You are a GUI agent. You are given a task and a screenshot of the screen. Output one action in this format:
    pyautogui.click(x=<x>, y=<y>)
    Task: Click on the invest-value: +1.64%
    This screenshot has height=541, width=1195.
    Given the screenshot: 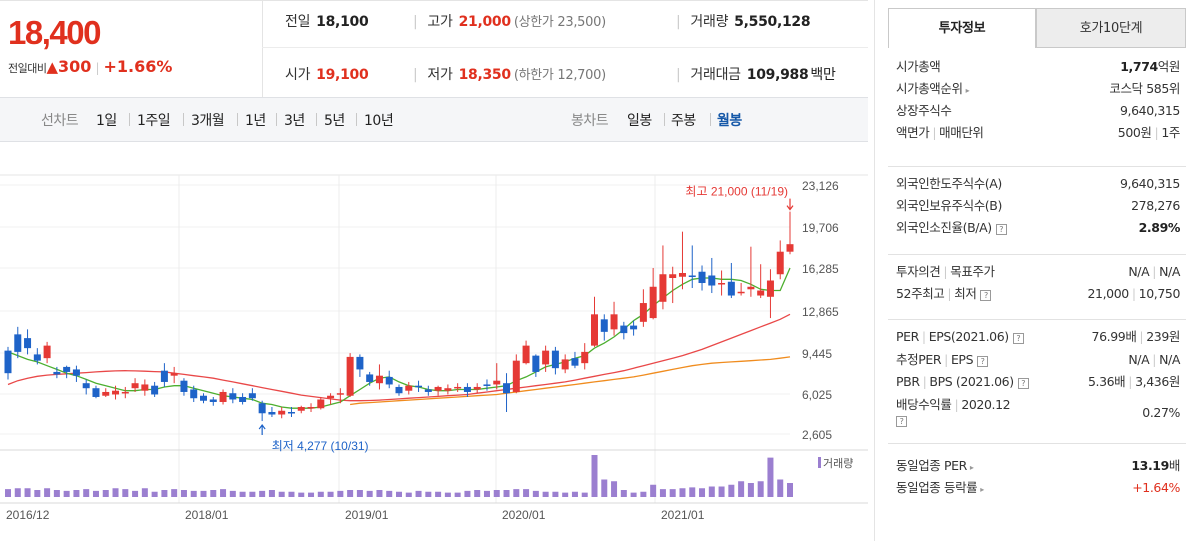 What is the action you would take?
    pyautogui.click(x=1156, y=488)
    